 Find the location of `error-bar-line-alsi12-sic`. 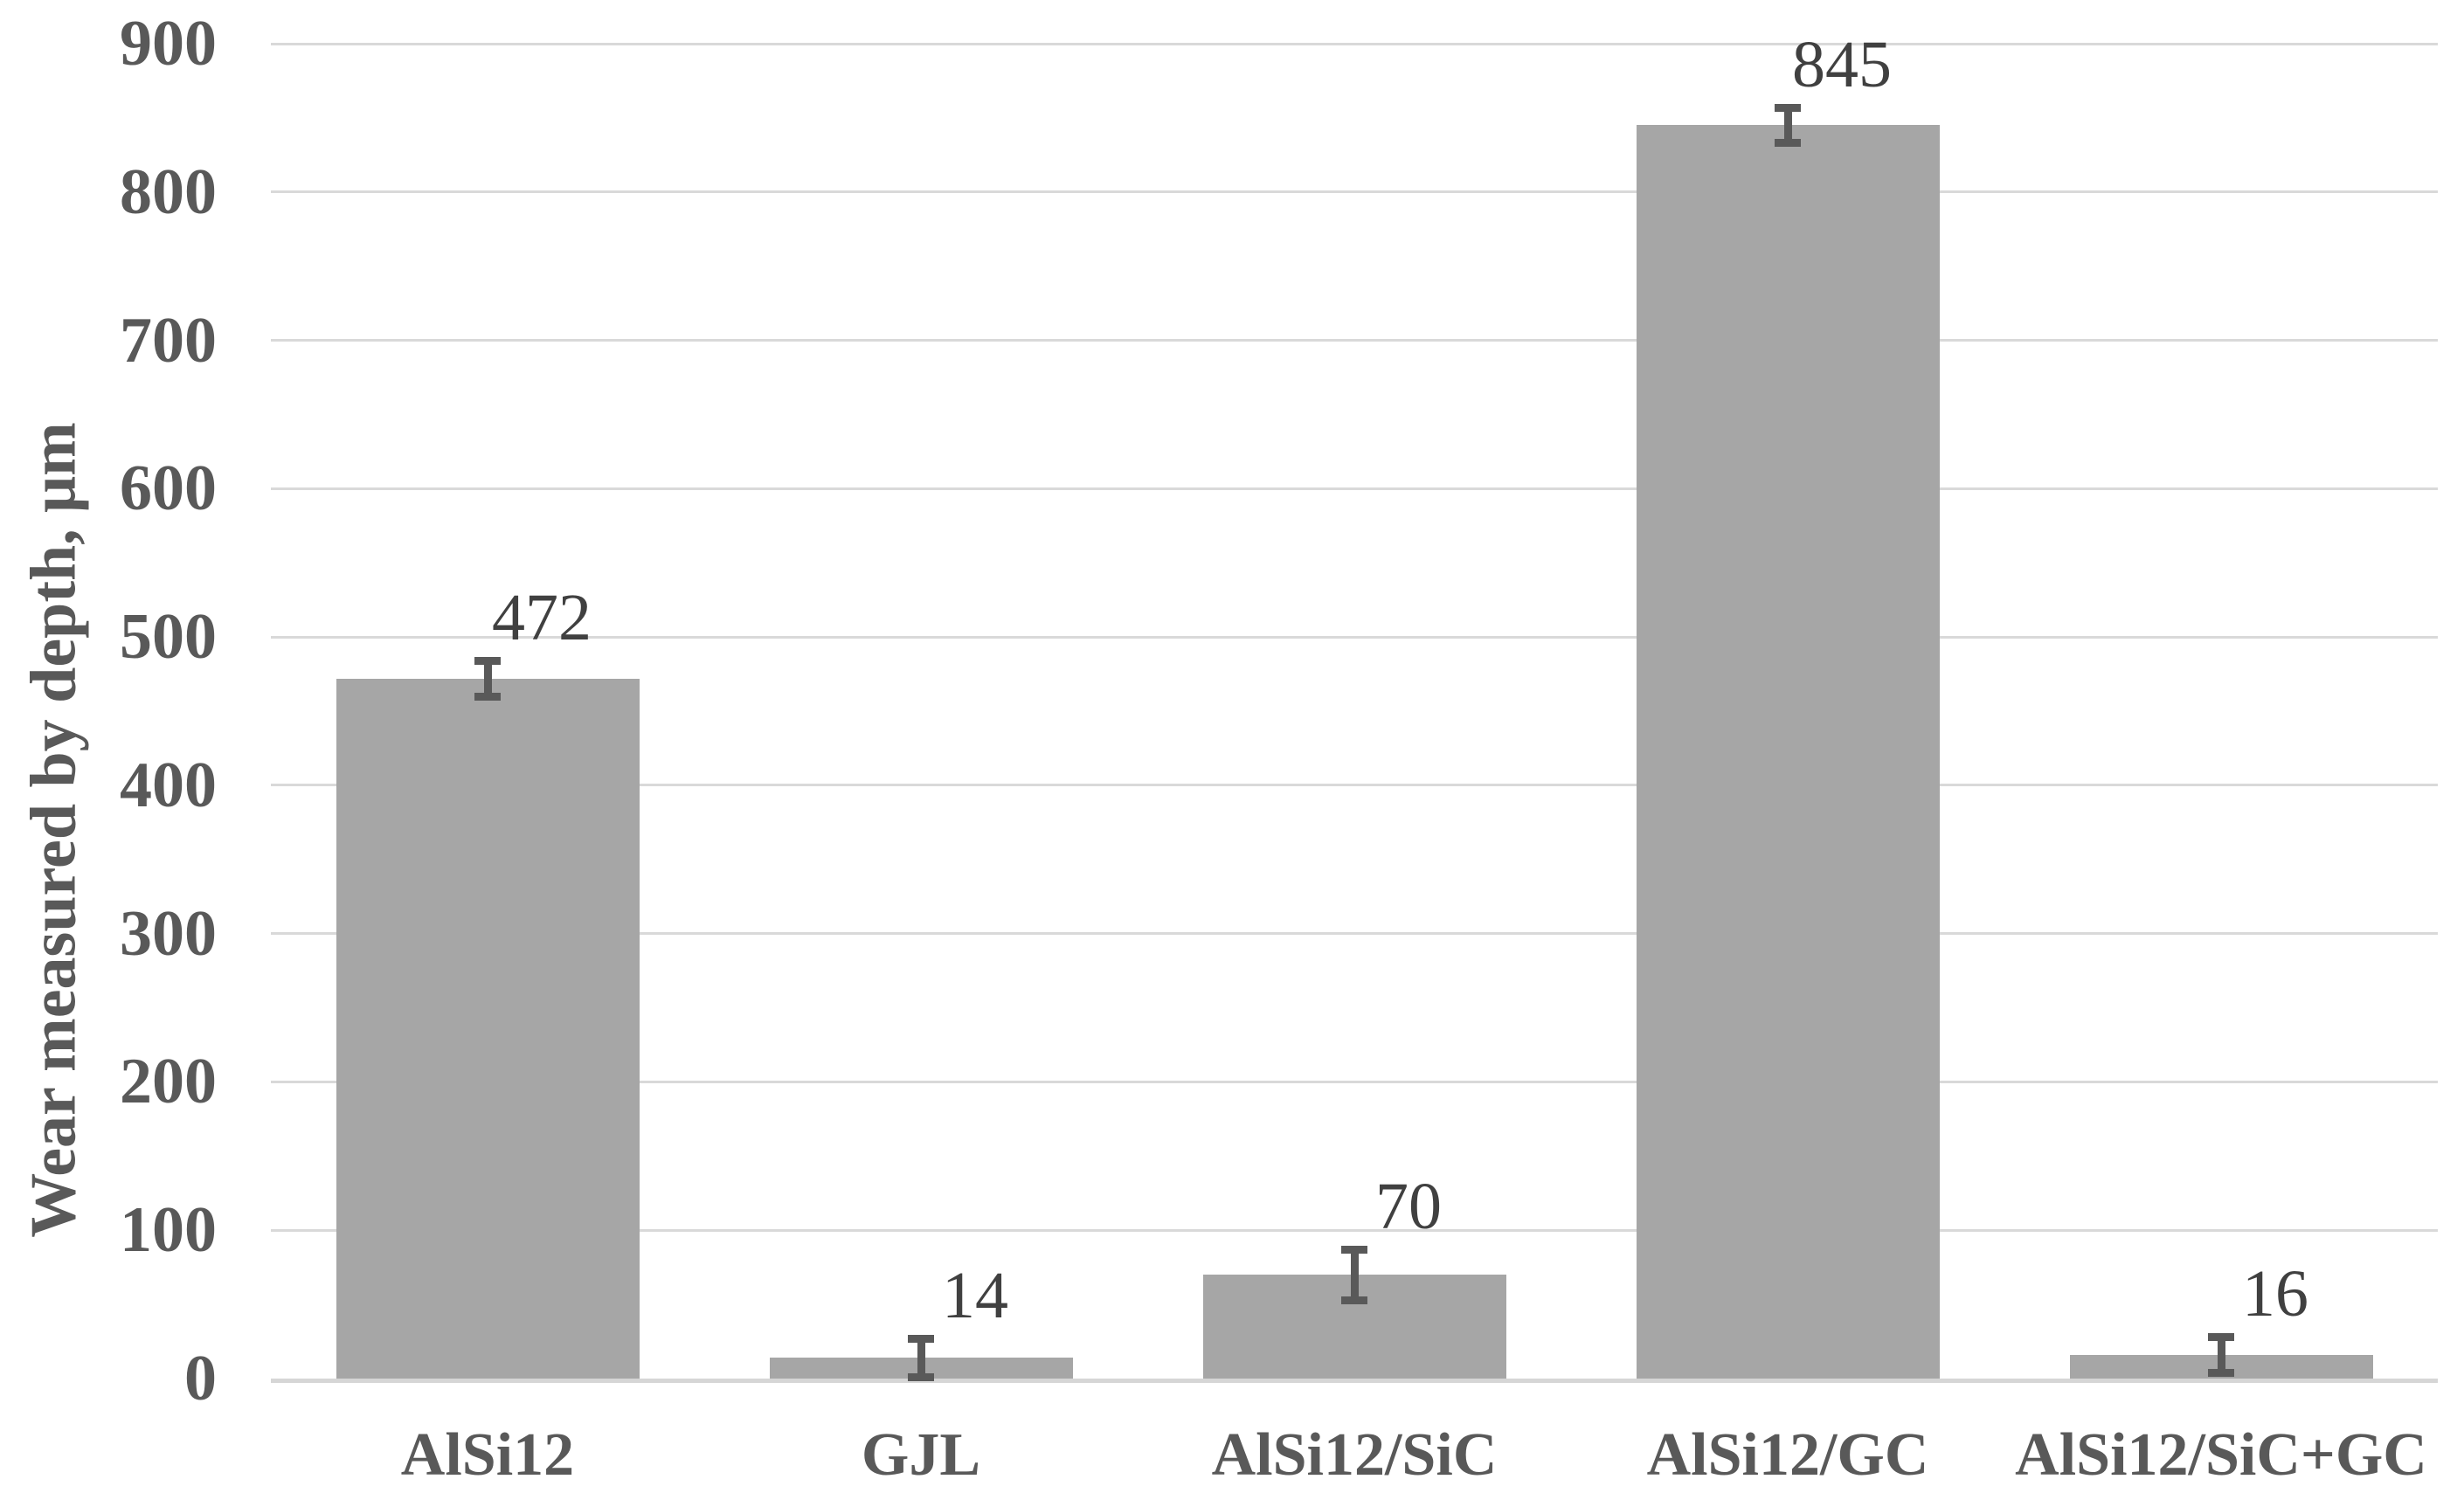

error-bar-line-alsi12-sic is located at coordinates (1354, 1274).